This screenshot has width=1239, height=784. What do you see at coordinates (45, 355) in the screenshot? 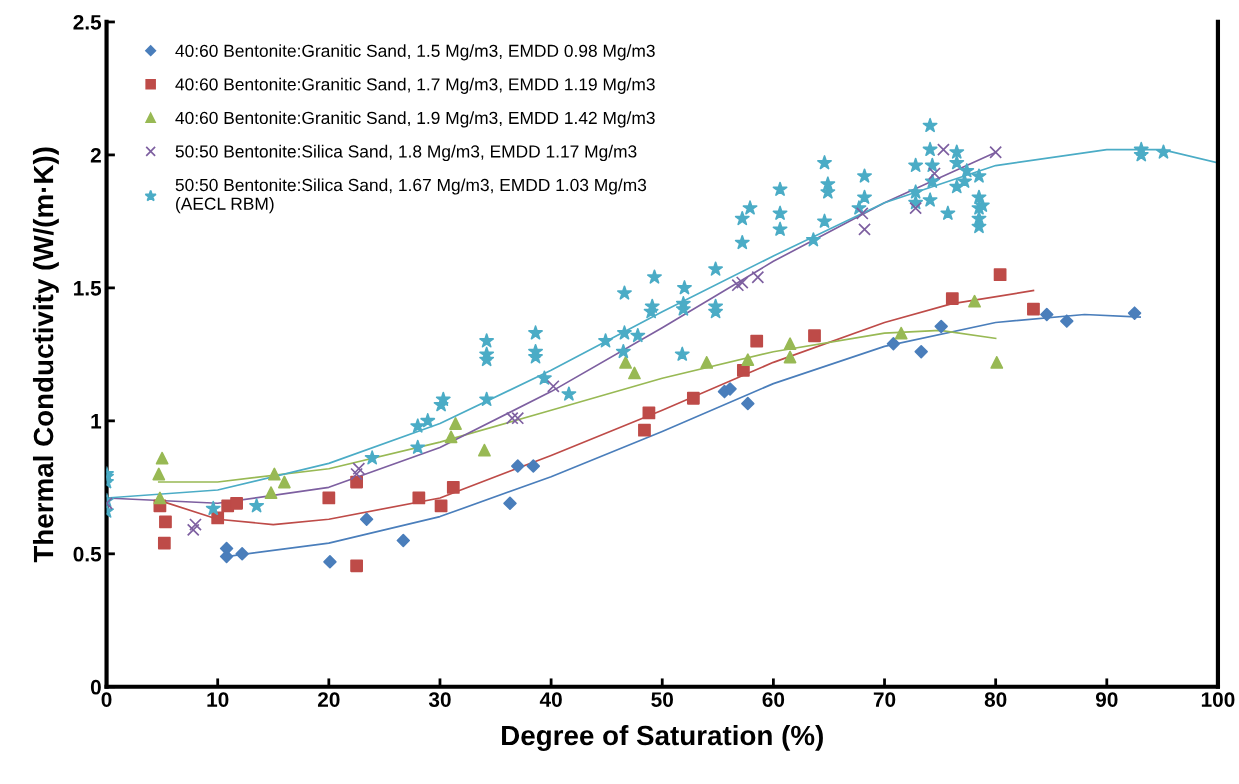
I see `y-axis-title: Thermal Conductivity (W/(m·K))` at bounding box center [45, 355].